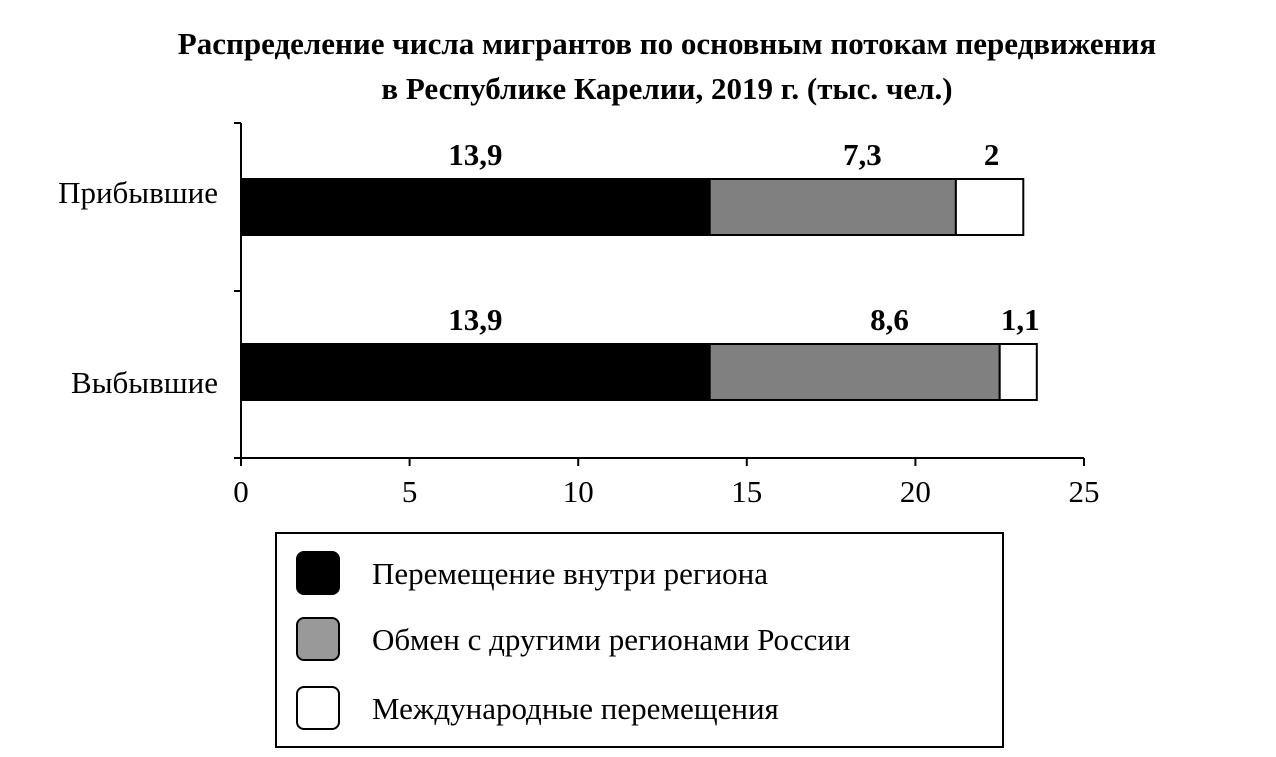 The image size is (1276, 757). What do you see at coordinates (746, 491) in the screenshot?
I see `x-tick-label: 15` at bounding box center [746, 491].